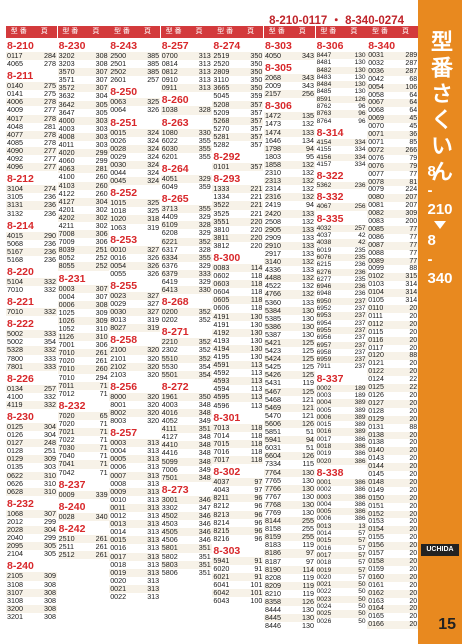 Image resolution: width=462 pixels, height=644 pixels. I want to click on model-number: 4048, so click(15, 126).